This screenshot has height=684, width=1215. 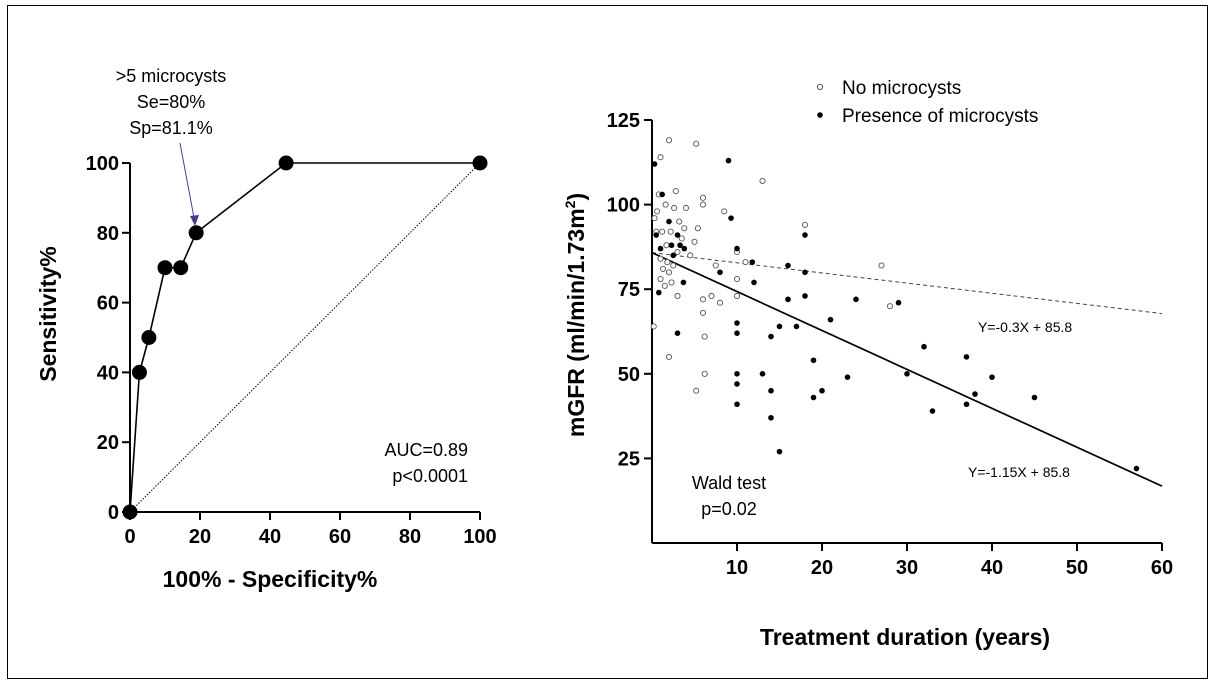 What do you see at coordinates (575, 315) in the screenshot?
I see `scatter-y-axis-label: mGFR (ml/min/1.73m2)` at bounding box center [575, 315].